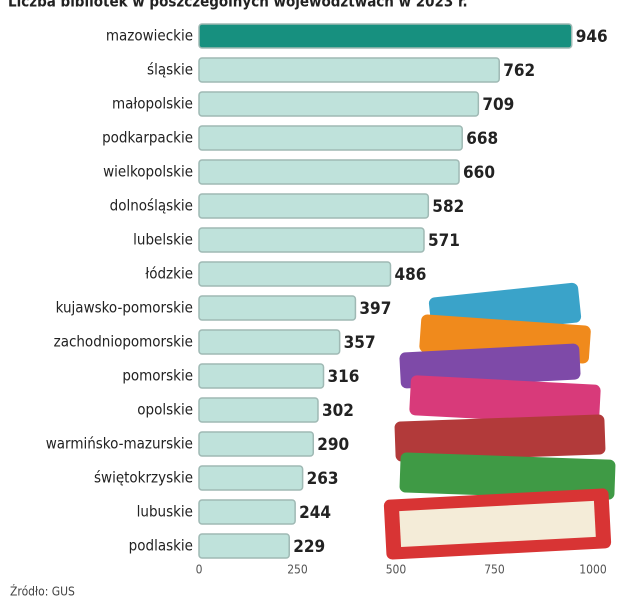  Describe the element at coordinates (338, 411) in the screenshot. I see `value-label: 302` at that location.